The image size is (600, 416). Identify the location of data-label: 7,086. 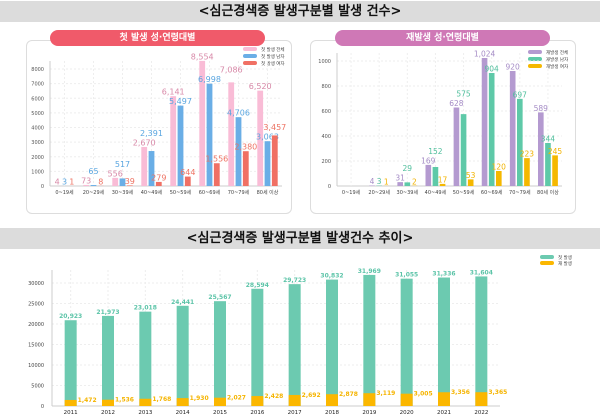
(231, 70).